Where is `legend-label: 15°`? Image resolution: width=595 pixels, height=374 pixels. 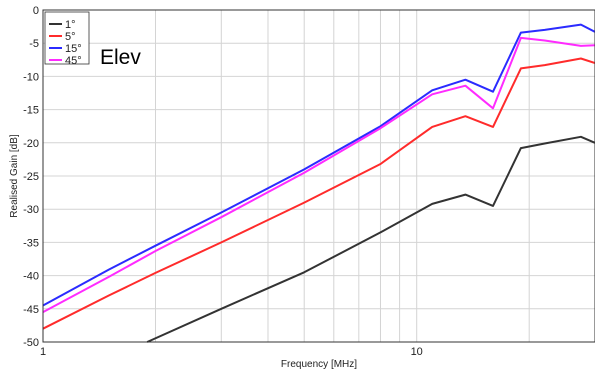 legend-label: 15° is located at coordinates (73, 49).